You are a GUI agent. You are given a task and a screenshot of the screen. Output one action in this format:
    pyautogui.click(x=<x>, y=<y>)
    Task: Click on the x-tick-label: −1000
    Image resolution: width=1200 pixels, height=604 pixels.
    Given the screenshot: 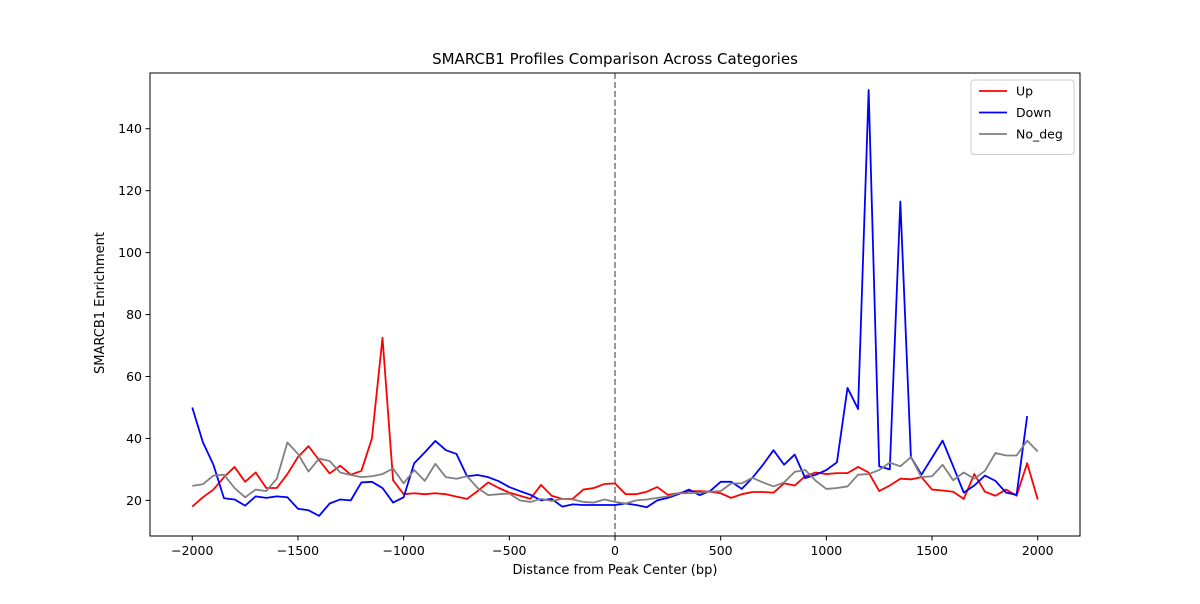 What is the action you would take?
    pyautogui.click(x=403, y=550)
    